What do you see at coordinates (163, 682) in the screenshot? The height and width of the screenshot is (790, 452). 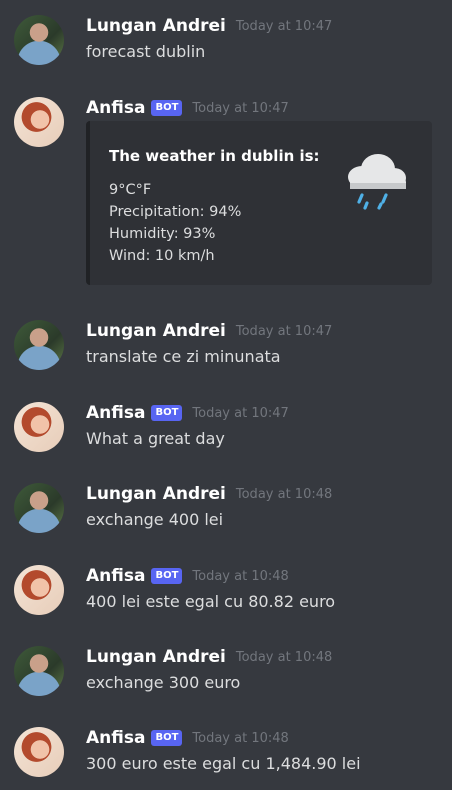 I see `message-text: exchange 300 euro` at bounding box center [163, 682].